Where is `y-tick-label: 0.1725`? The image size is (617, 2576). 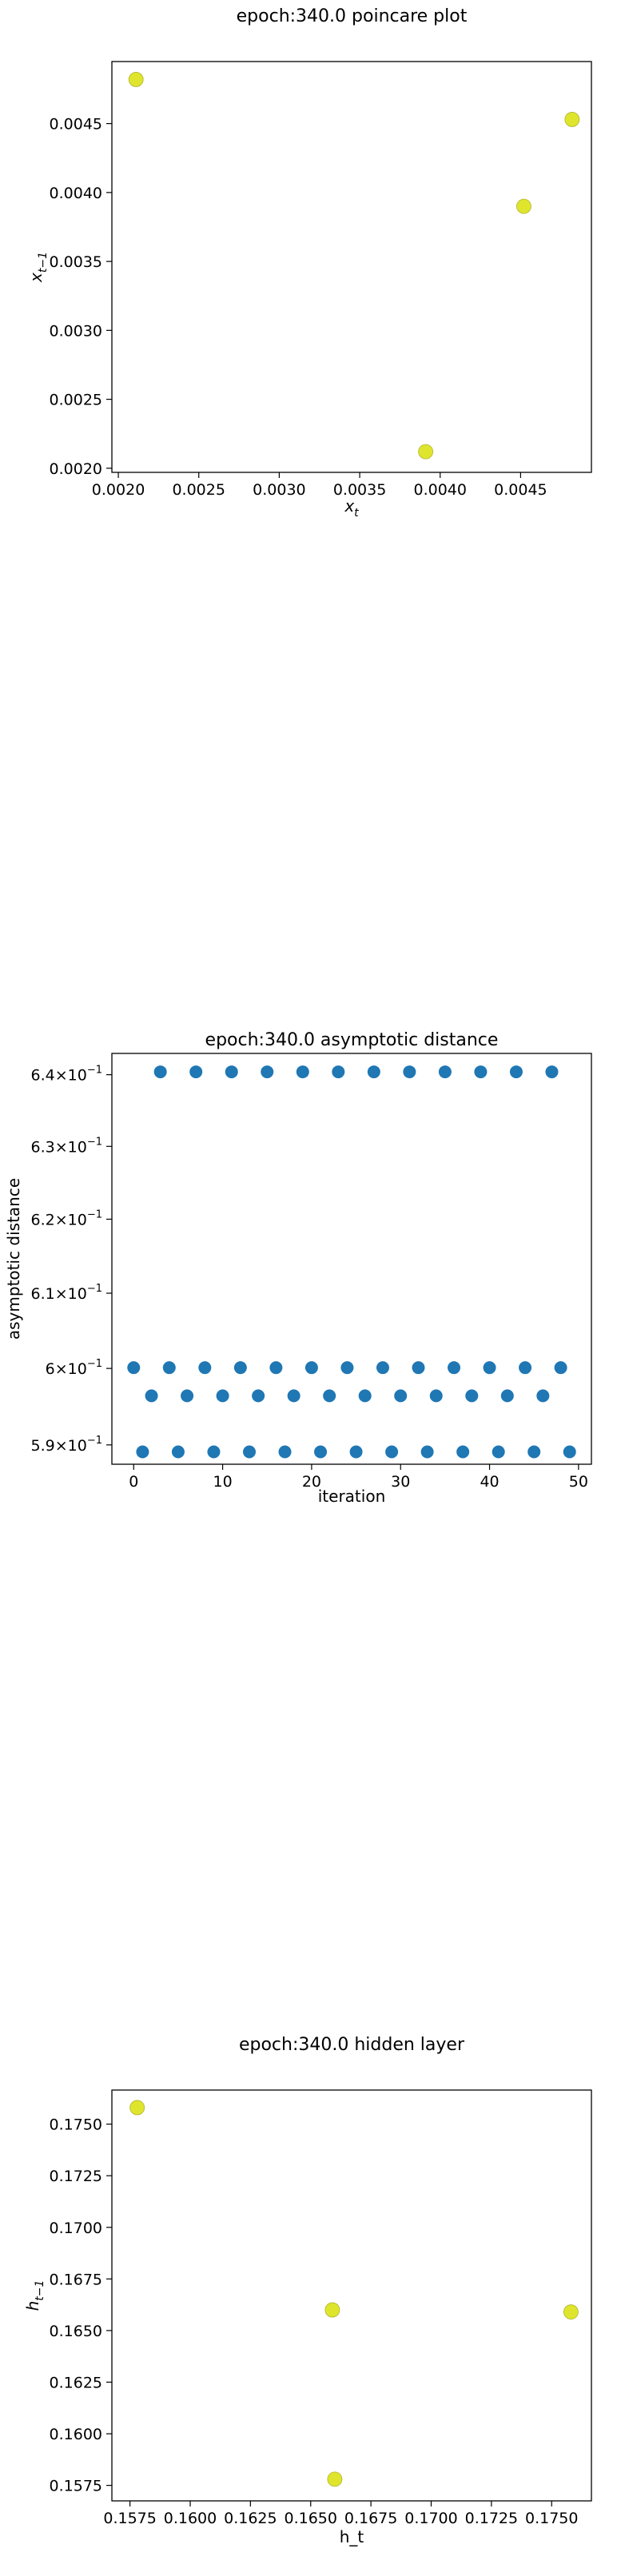 y-tick-label: 0.1725 is located at coordinates (76, 2176).